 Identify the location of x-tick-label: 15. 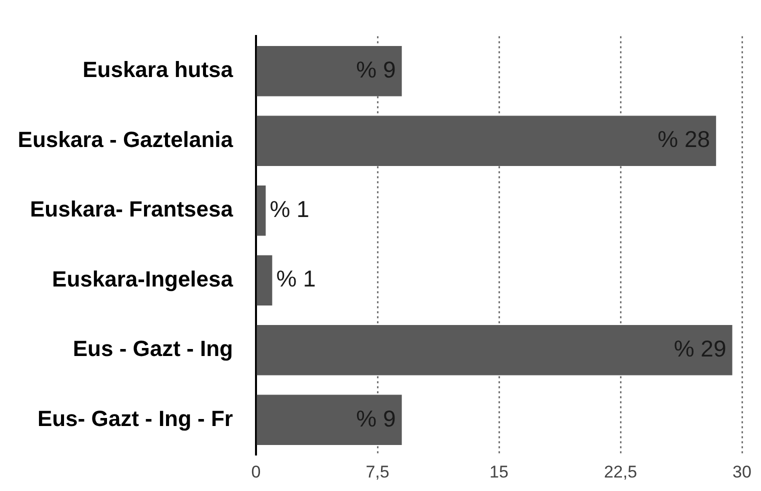
(499, 472).